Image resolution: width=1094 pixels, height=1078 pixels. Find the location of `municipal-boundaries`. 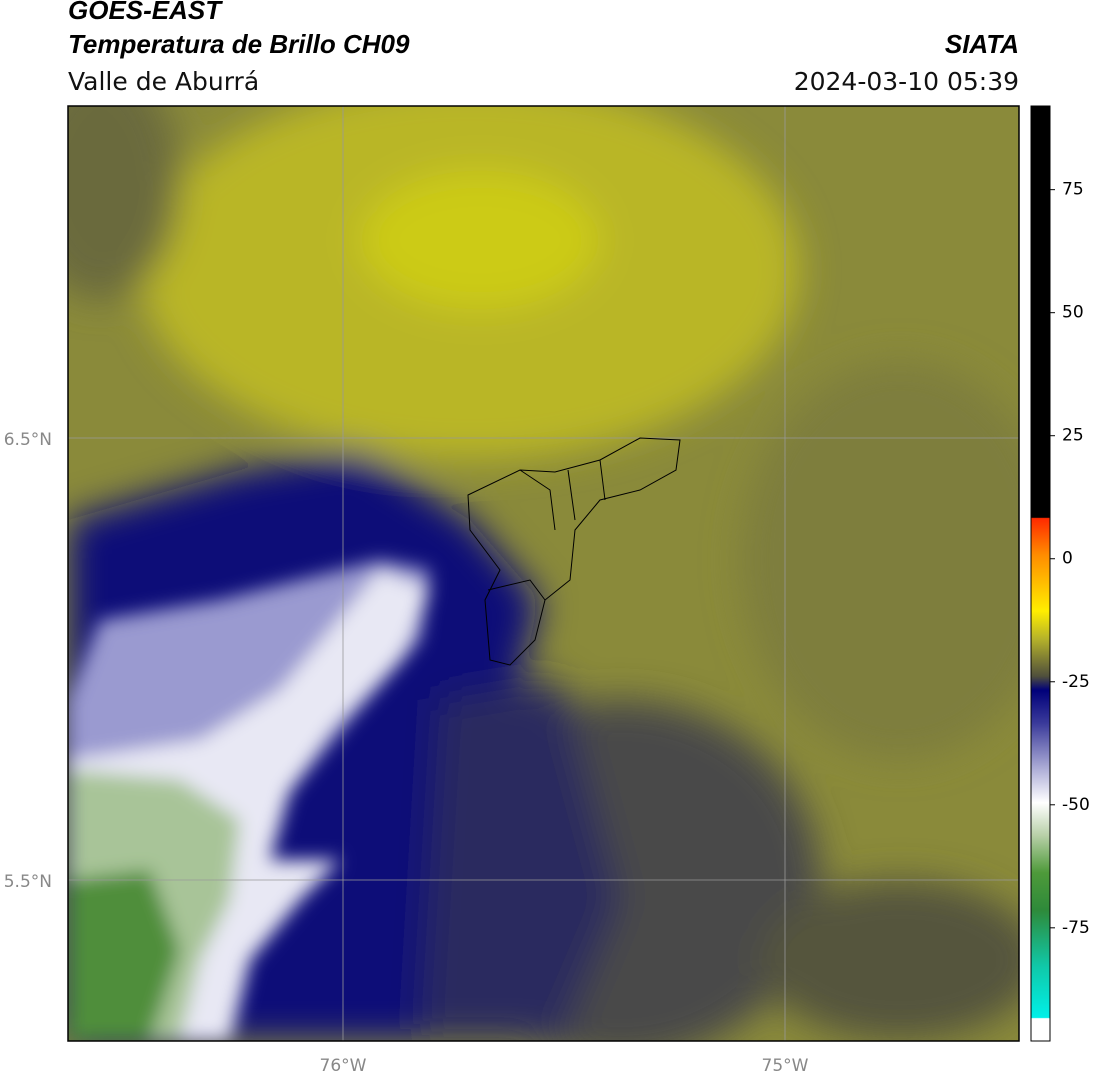

municipal-boundaries is located at coordinates (574, 551).